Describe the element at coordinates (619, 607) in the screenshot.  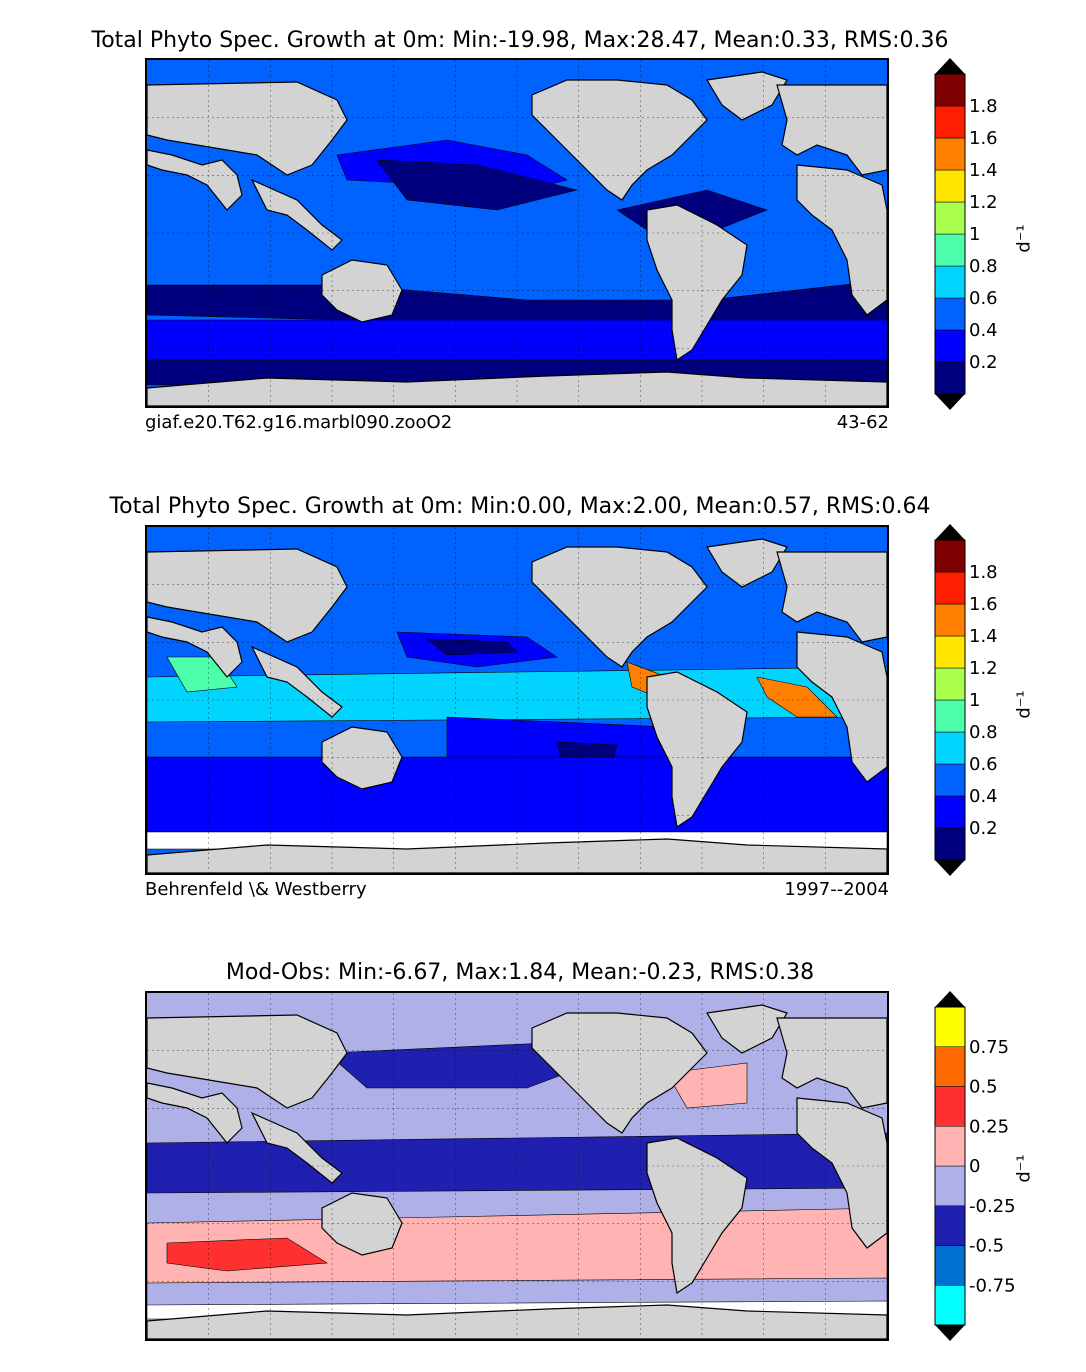
I see `panel-2-north-america` at that location.